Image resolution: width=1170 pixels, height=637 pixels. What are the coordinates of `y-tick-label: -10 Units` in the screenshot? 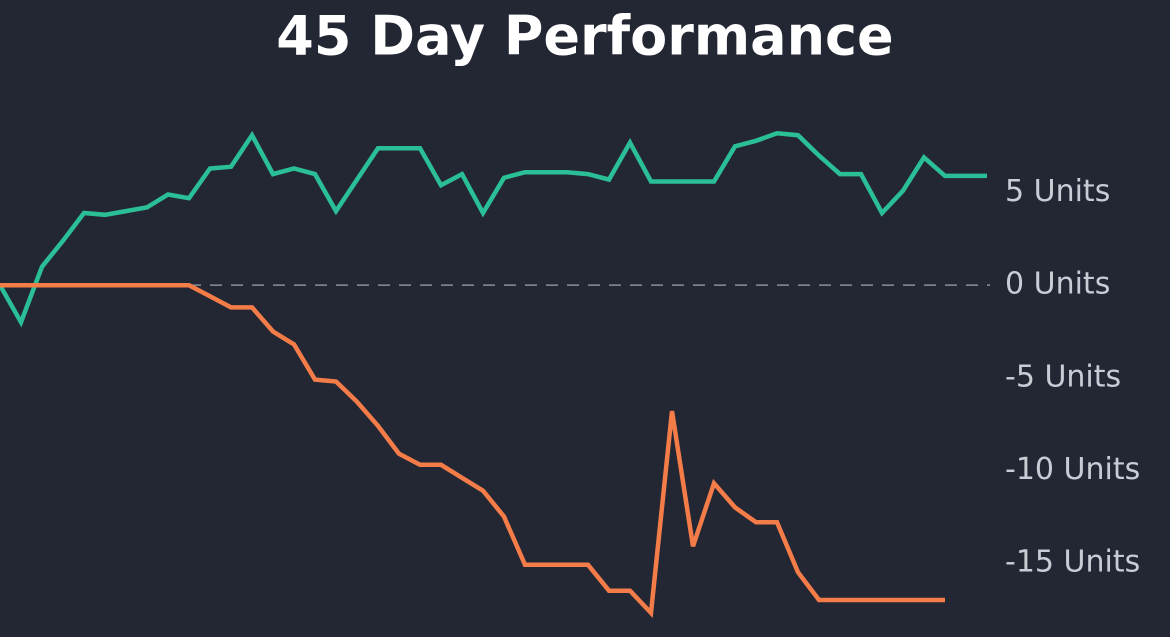 It's located at (1072, 469).